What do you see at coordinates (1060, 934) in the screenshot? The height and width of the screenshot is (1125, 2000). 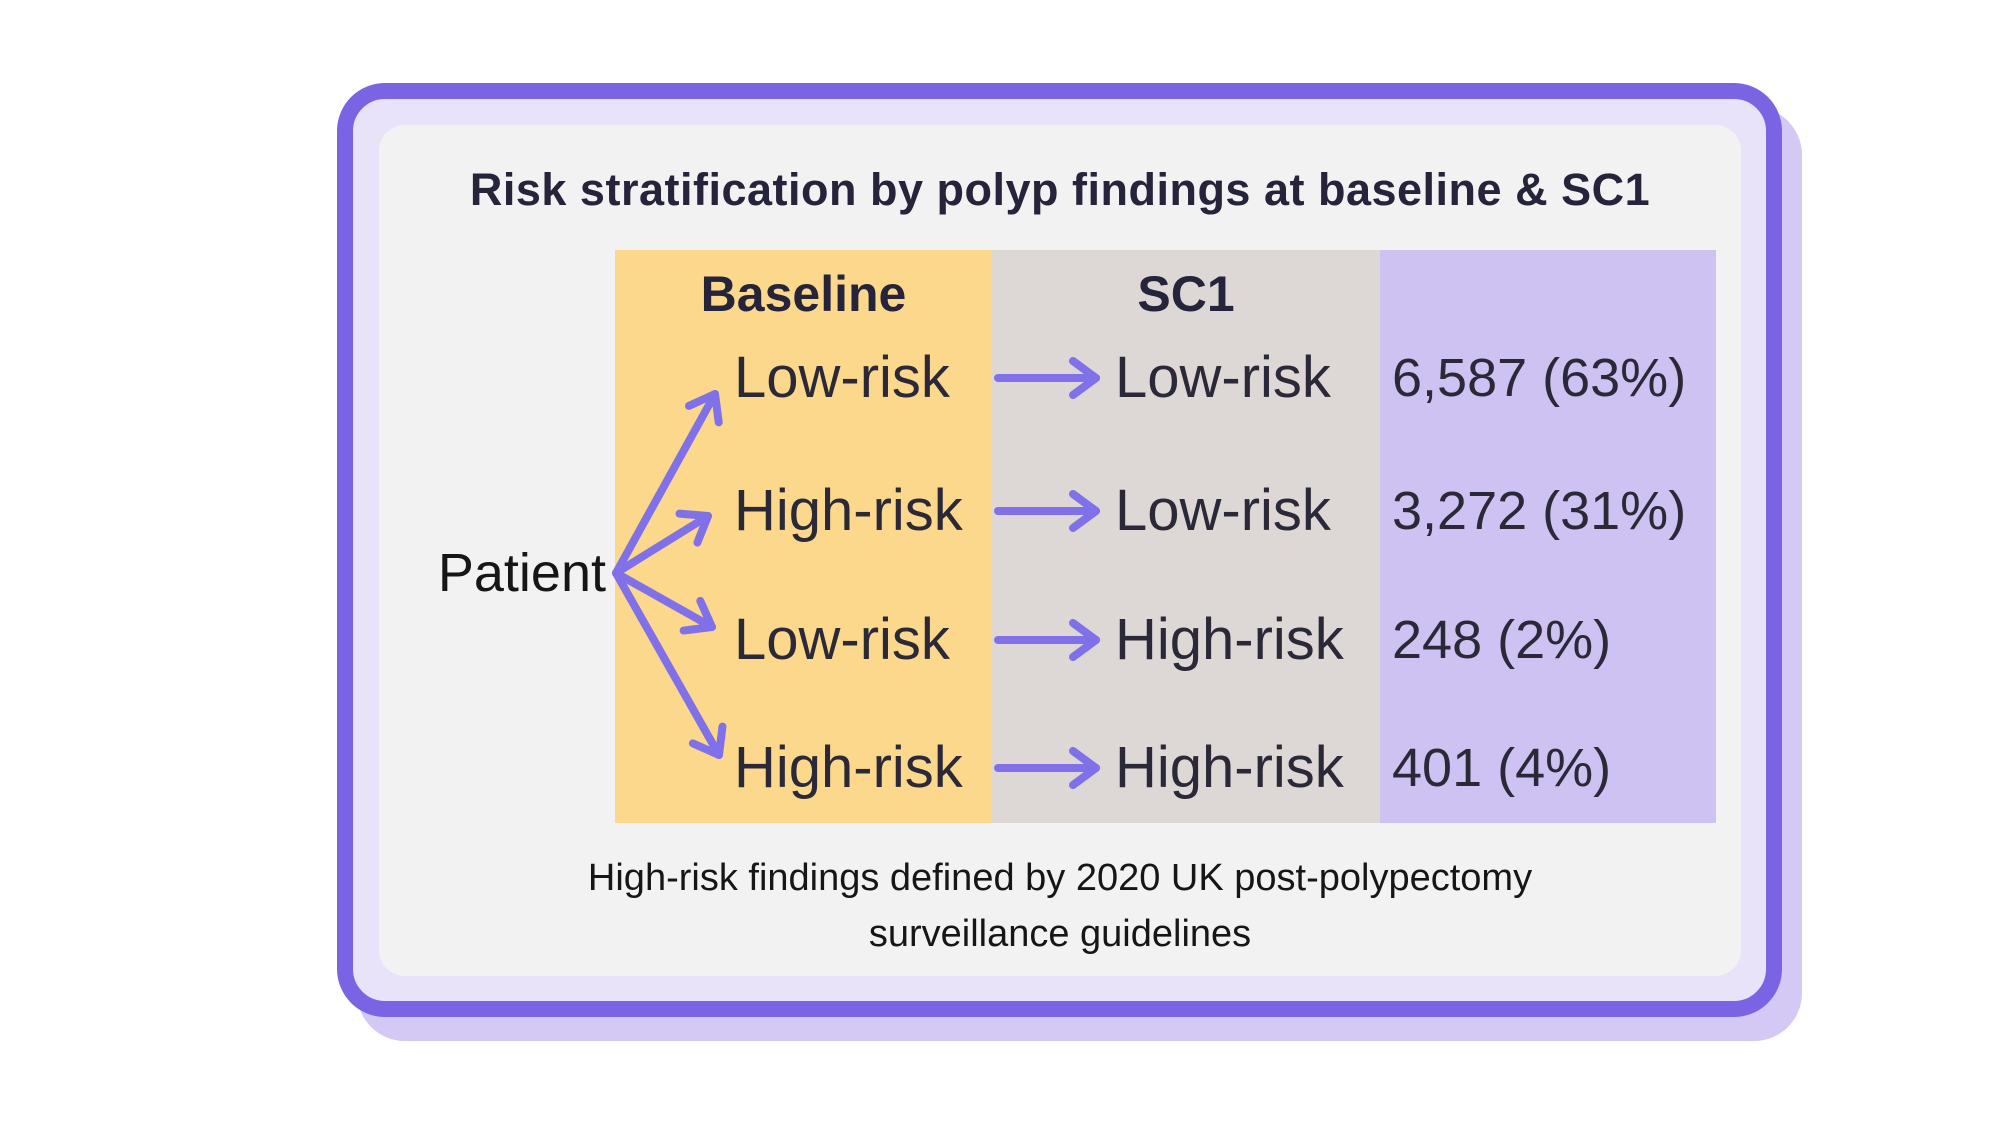 I see `footnote-line-2: surveillance guidelines` at bounding box center [1060, 934].